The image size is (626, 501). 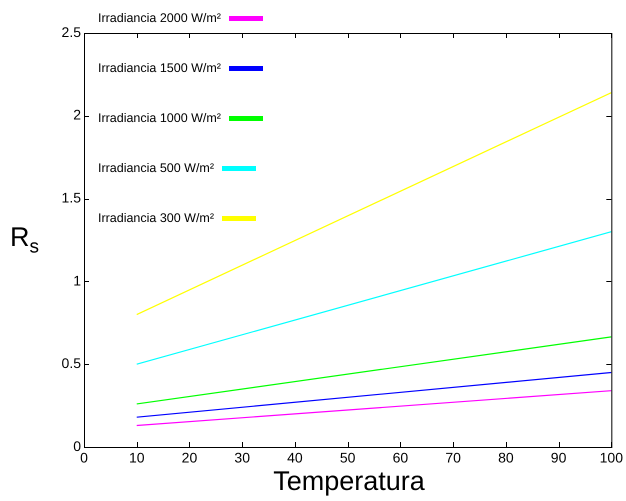 What do you see at coordinates (349, 481) in the screenshot?
I see `x-axis-title: Temperatura` at bounding box center [349, 481].